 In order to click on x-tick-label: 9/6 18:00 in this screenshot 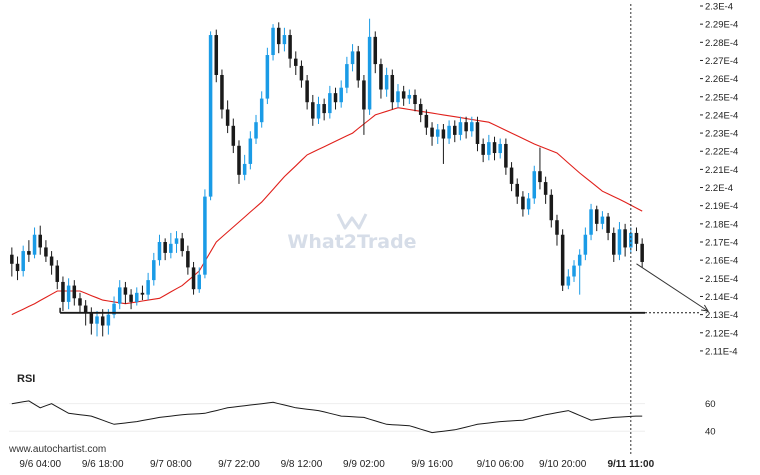, I will do `click(103, 464)`.